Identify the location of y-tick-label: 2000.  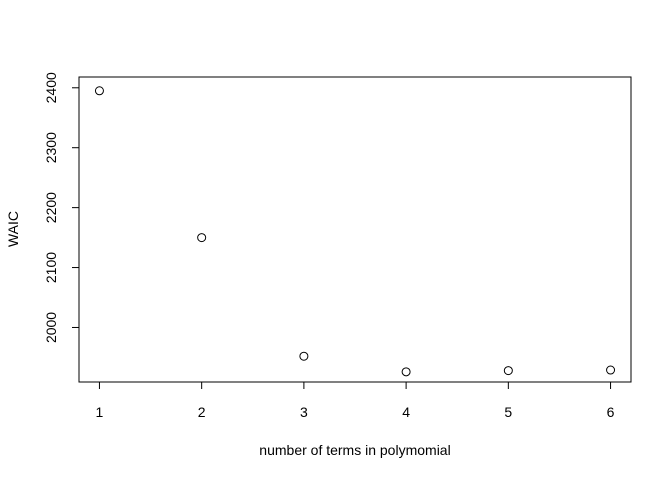
(51, 327).